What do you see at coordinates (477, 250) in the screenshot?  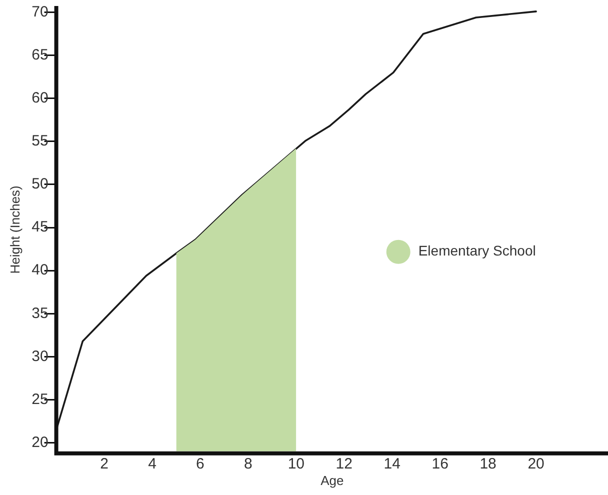 I see `legend-label: Elementary School` at bounding box center [477, 250].